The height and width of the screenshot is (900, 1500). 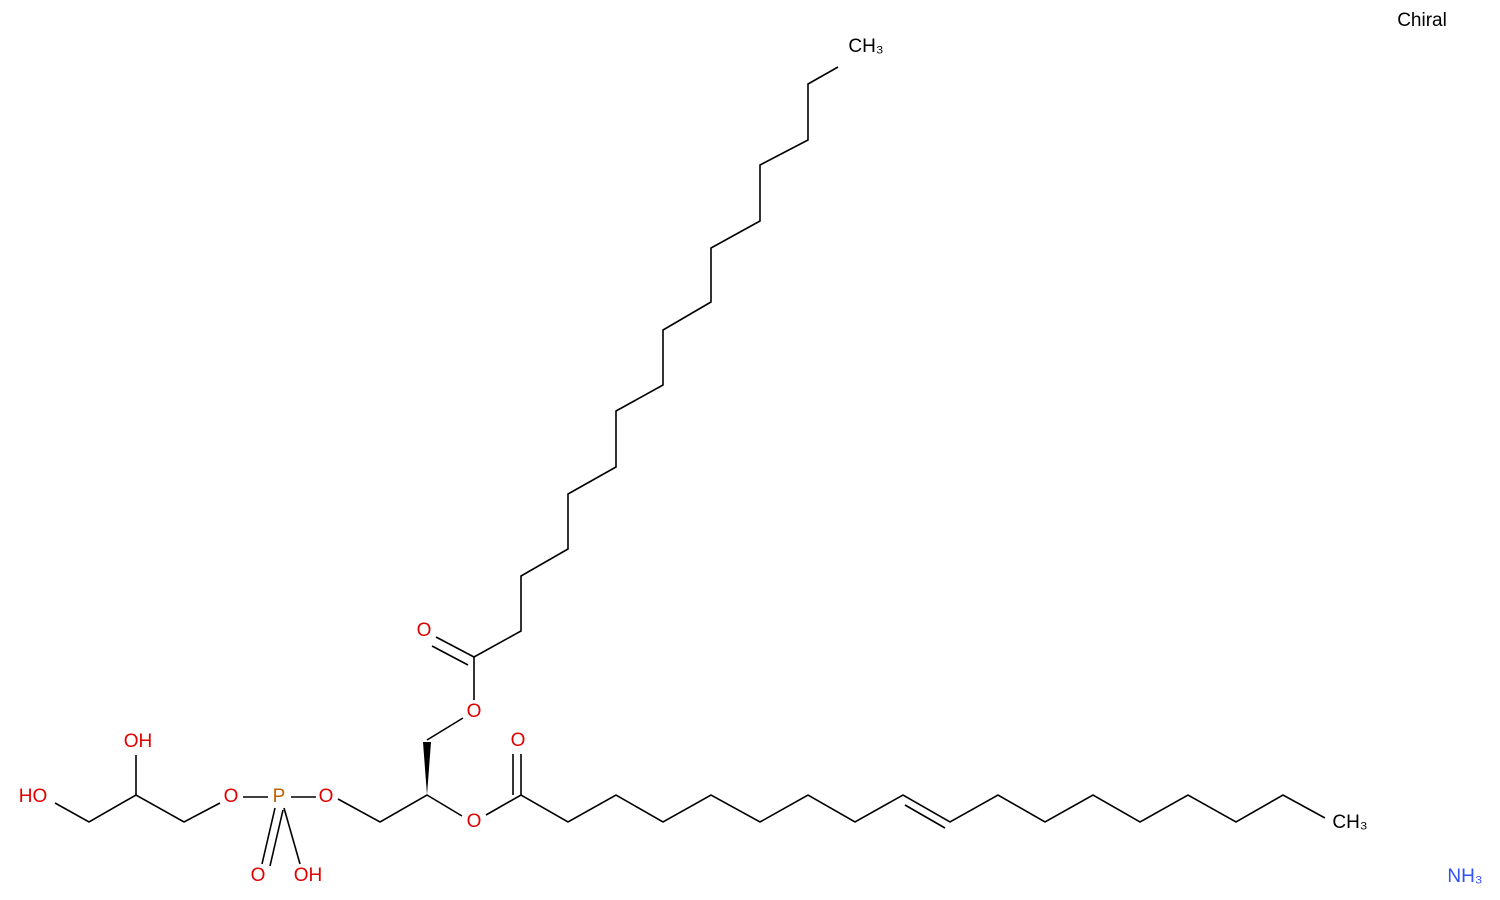 What do you see at coordinates (400, 808) in the screenshot?
I see `glycerol` at bounding box center [400, 808].